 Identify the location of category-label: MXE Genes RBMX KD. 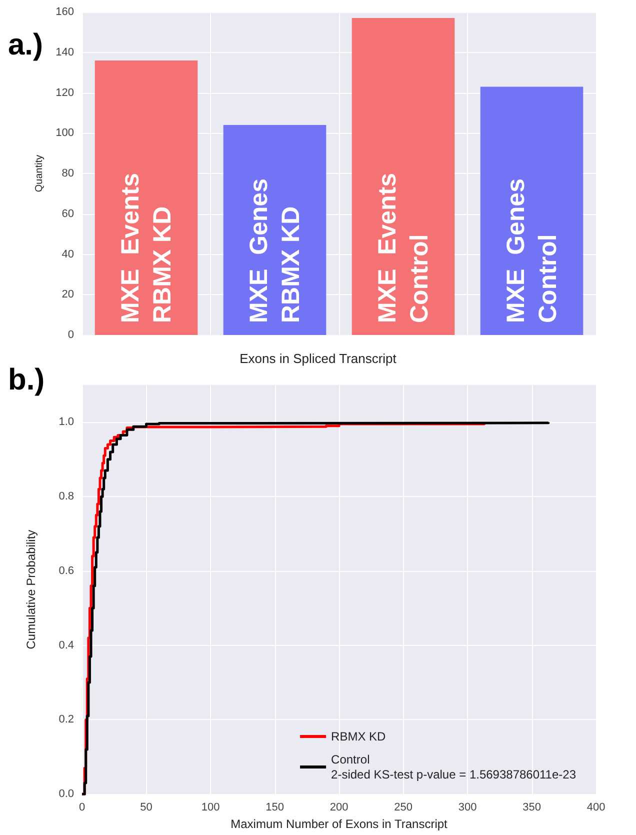
(274, 250).